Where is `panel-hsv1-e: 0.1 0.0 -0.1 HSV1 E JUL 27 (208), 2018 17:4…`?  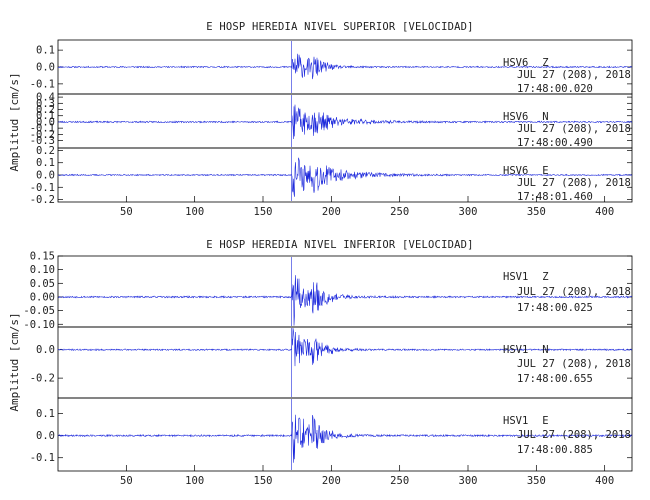 panel-hsv1-e: 0.1 0.0 -0.1 HSV1 E JUL 27 (208), 2018 17:4… is located at coordinates (331, 434).